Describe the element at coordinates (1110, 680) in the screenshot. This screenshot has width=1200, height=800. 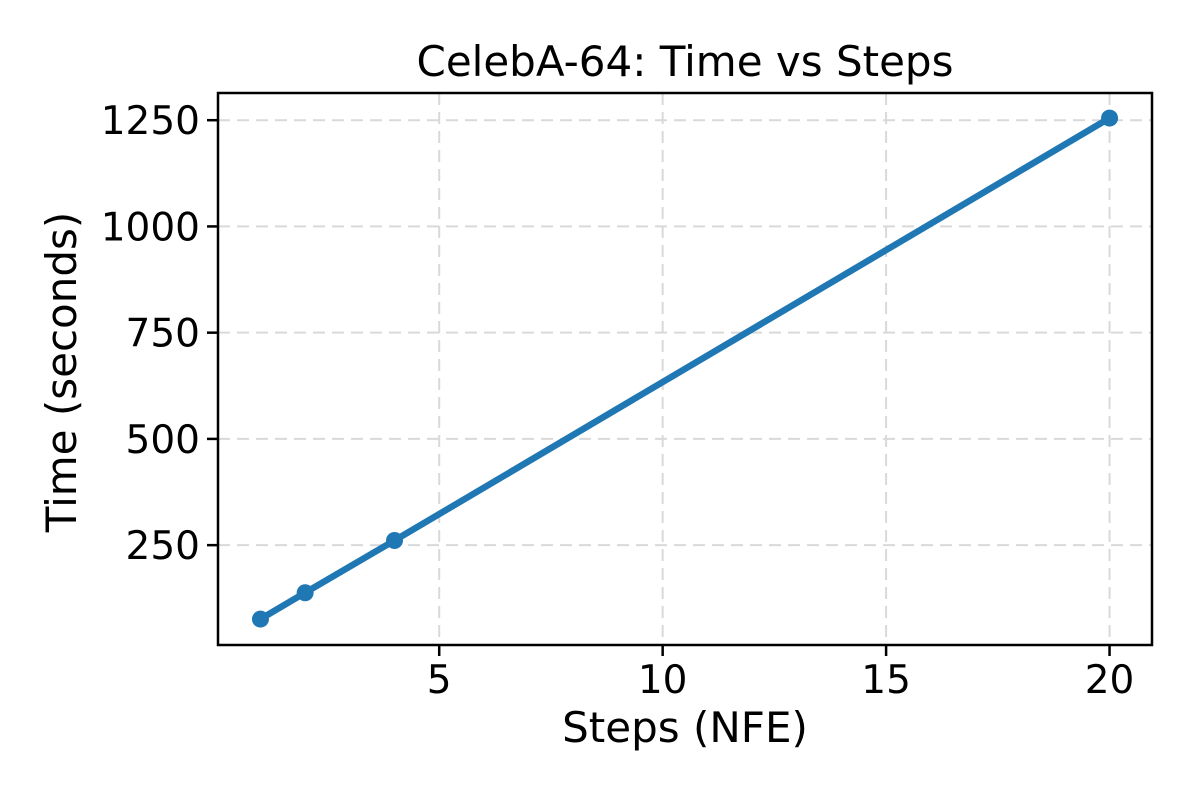
I see `x-tick-label: 20` at that location.